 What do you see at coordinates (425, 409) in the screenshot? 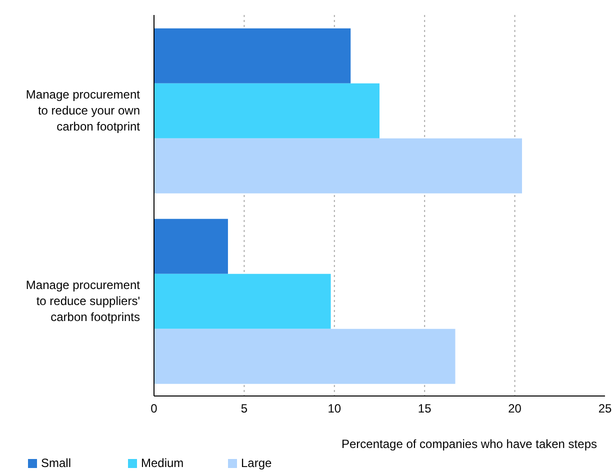
I see `x-tick-label: 15` at bounding box center [425, 409].